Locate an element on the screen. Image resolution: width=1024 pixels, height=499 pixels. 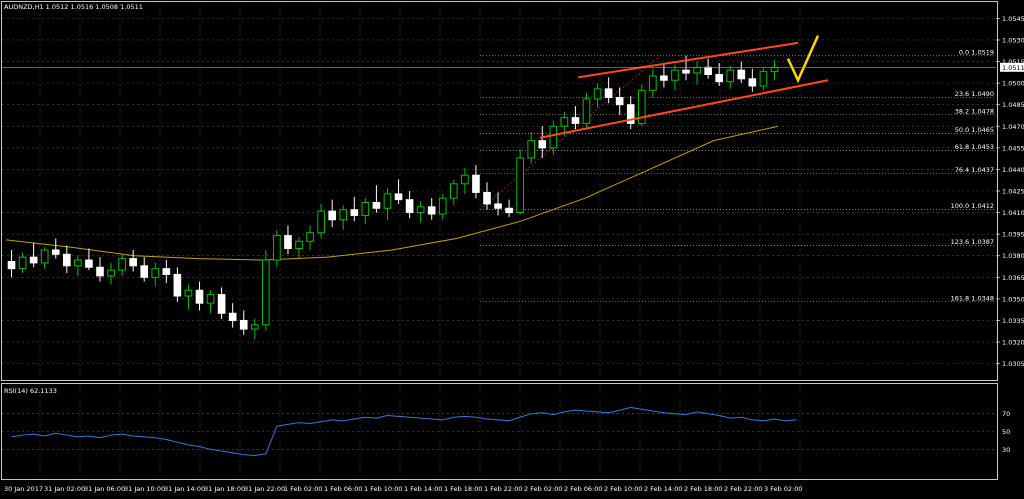
fibo-label: 123.6 1.0387 is located at coordinates (972, 242).